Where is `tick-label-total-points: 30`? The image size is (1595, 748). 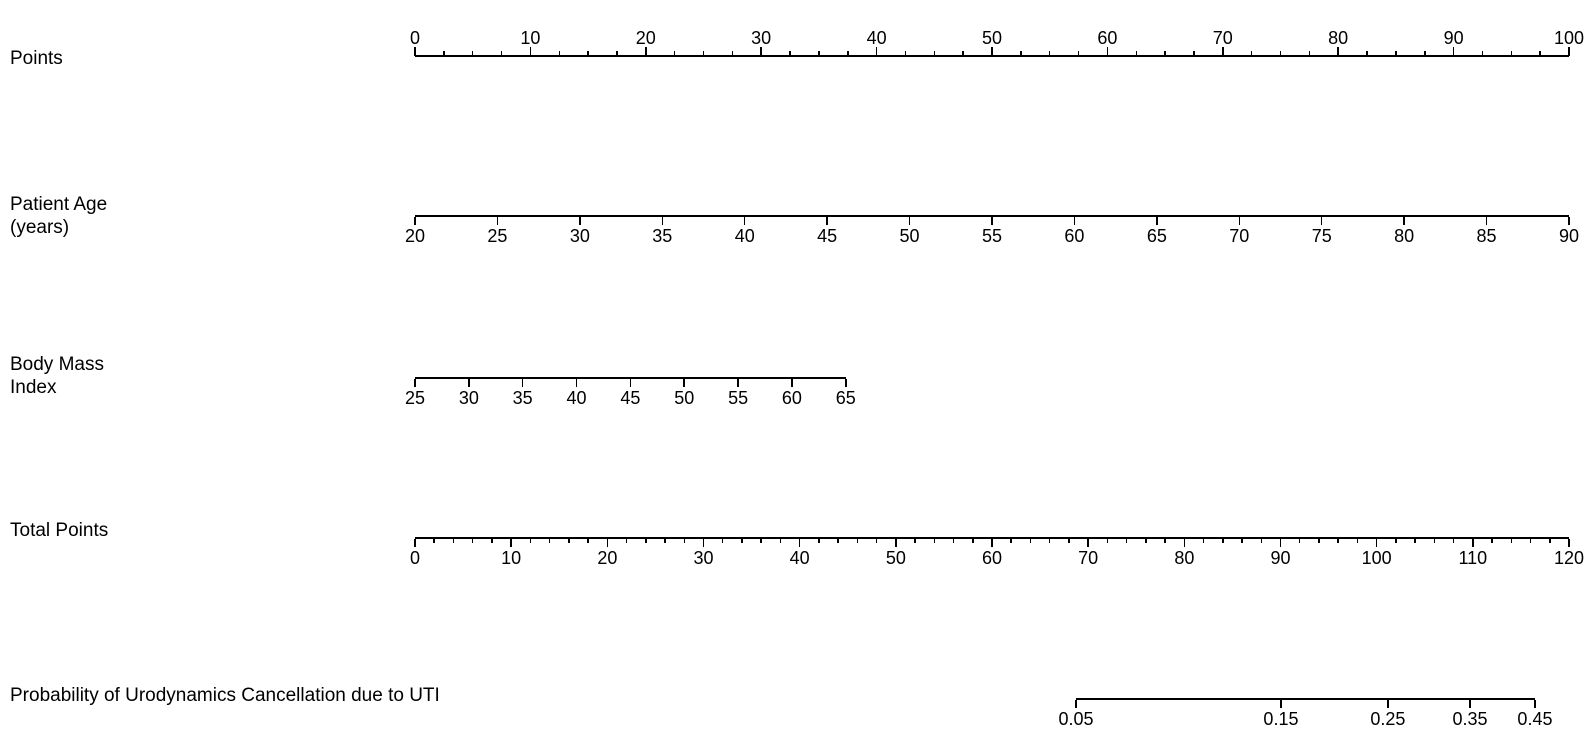
tick-label-total-points: 30 is located at coordinates (703, 558).